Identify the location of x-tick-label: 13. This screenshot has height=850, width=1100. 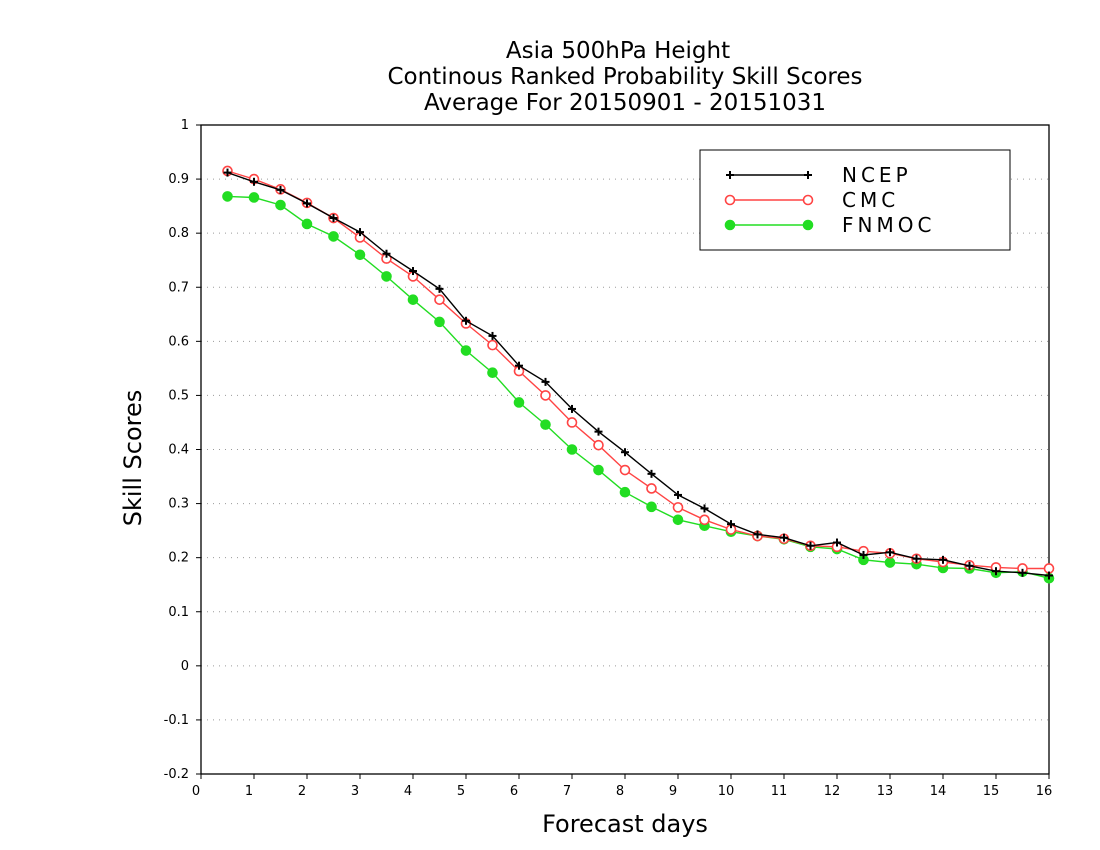
(885, 791).